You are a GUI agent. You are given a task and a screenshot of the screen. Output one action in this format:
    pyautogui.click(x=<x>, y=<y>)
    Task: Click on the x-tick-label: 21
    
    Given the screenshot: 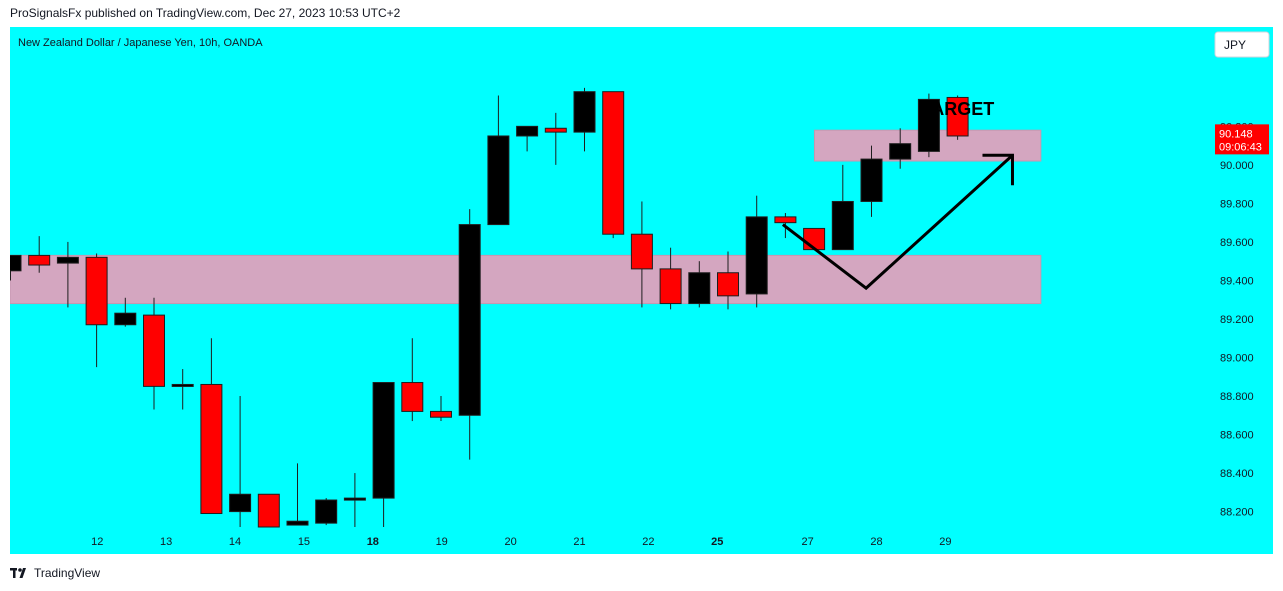 What is the action you would take?
    pyautogui.click(x=579, y=542)
    